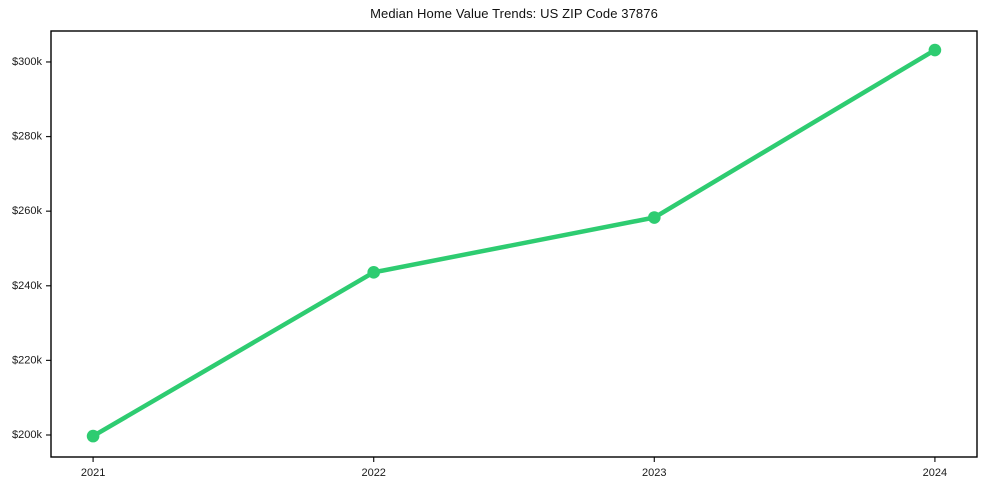 The width and height of the screenshot is (990, 490). What do you see at coordinates (93, 473) in the screenshot?
I see `x-tick-label: 2021` at bounding box center [93, 473].